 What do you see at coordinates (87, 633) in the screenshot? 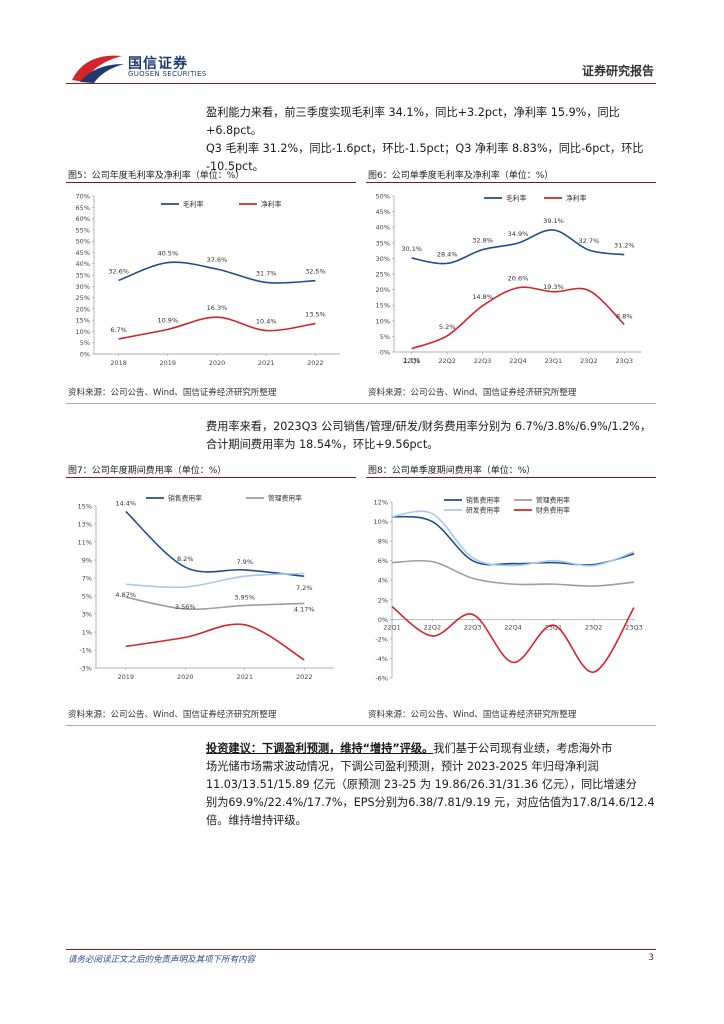
I see `y-tick-label: 1%` at bounding box center [87, 633].